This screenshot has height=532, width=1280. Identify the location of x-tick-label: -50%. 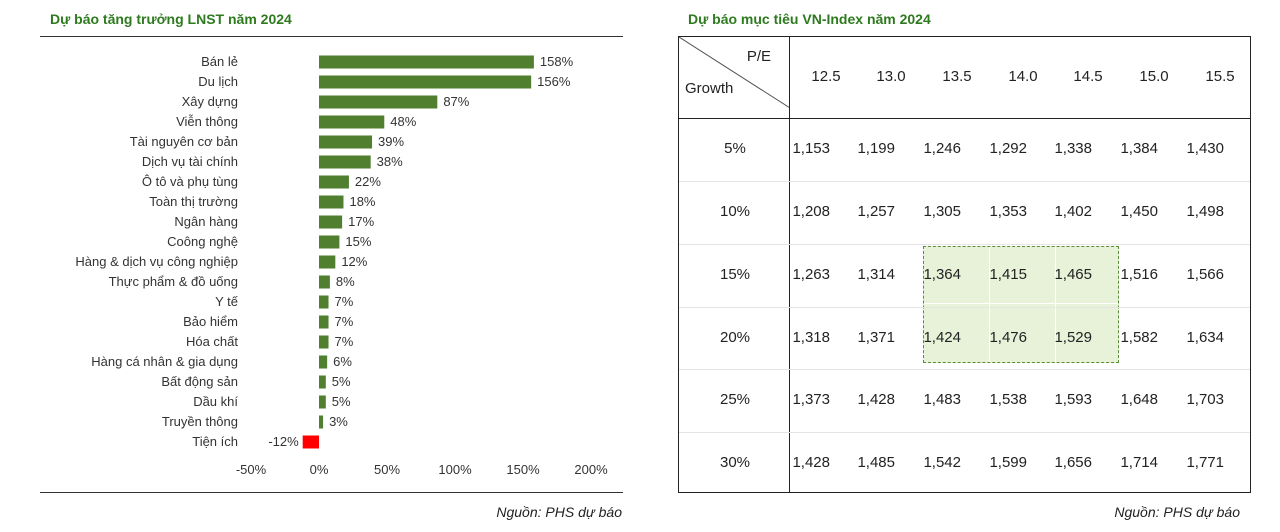
(251, 469).